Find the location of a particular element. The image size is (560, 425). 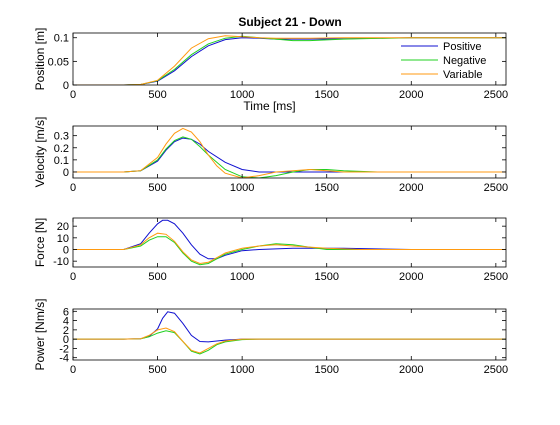

y-tick-label: -2 is located at coordinates (64, 349).